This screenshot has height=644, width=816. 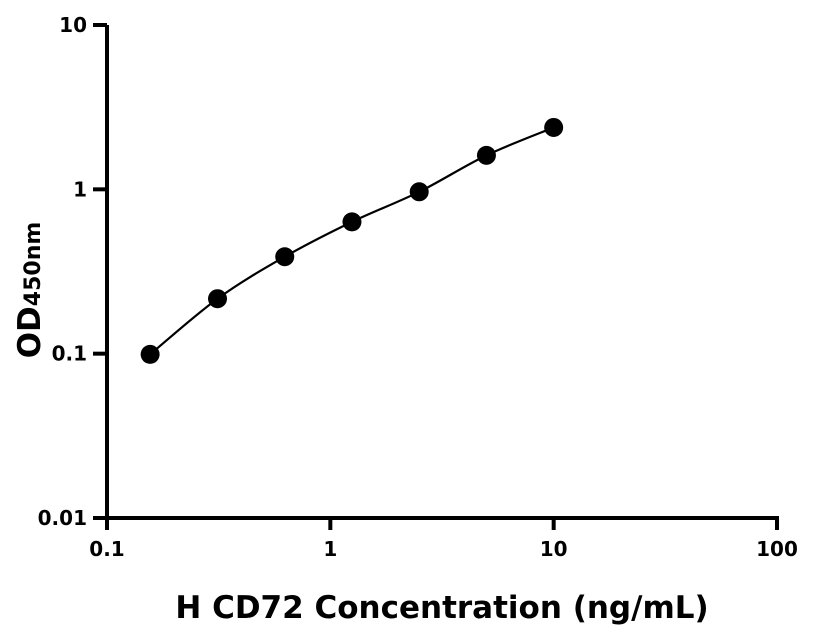 I want to click on x-tick-label: 100, so click(x=777, y=549).